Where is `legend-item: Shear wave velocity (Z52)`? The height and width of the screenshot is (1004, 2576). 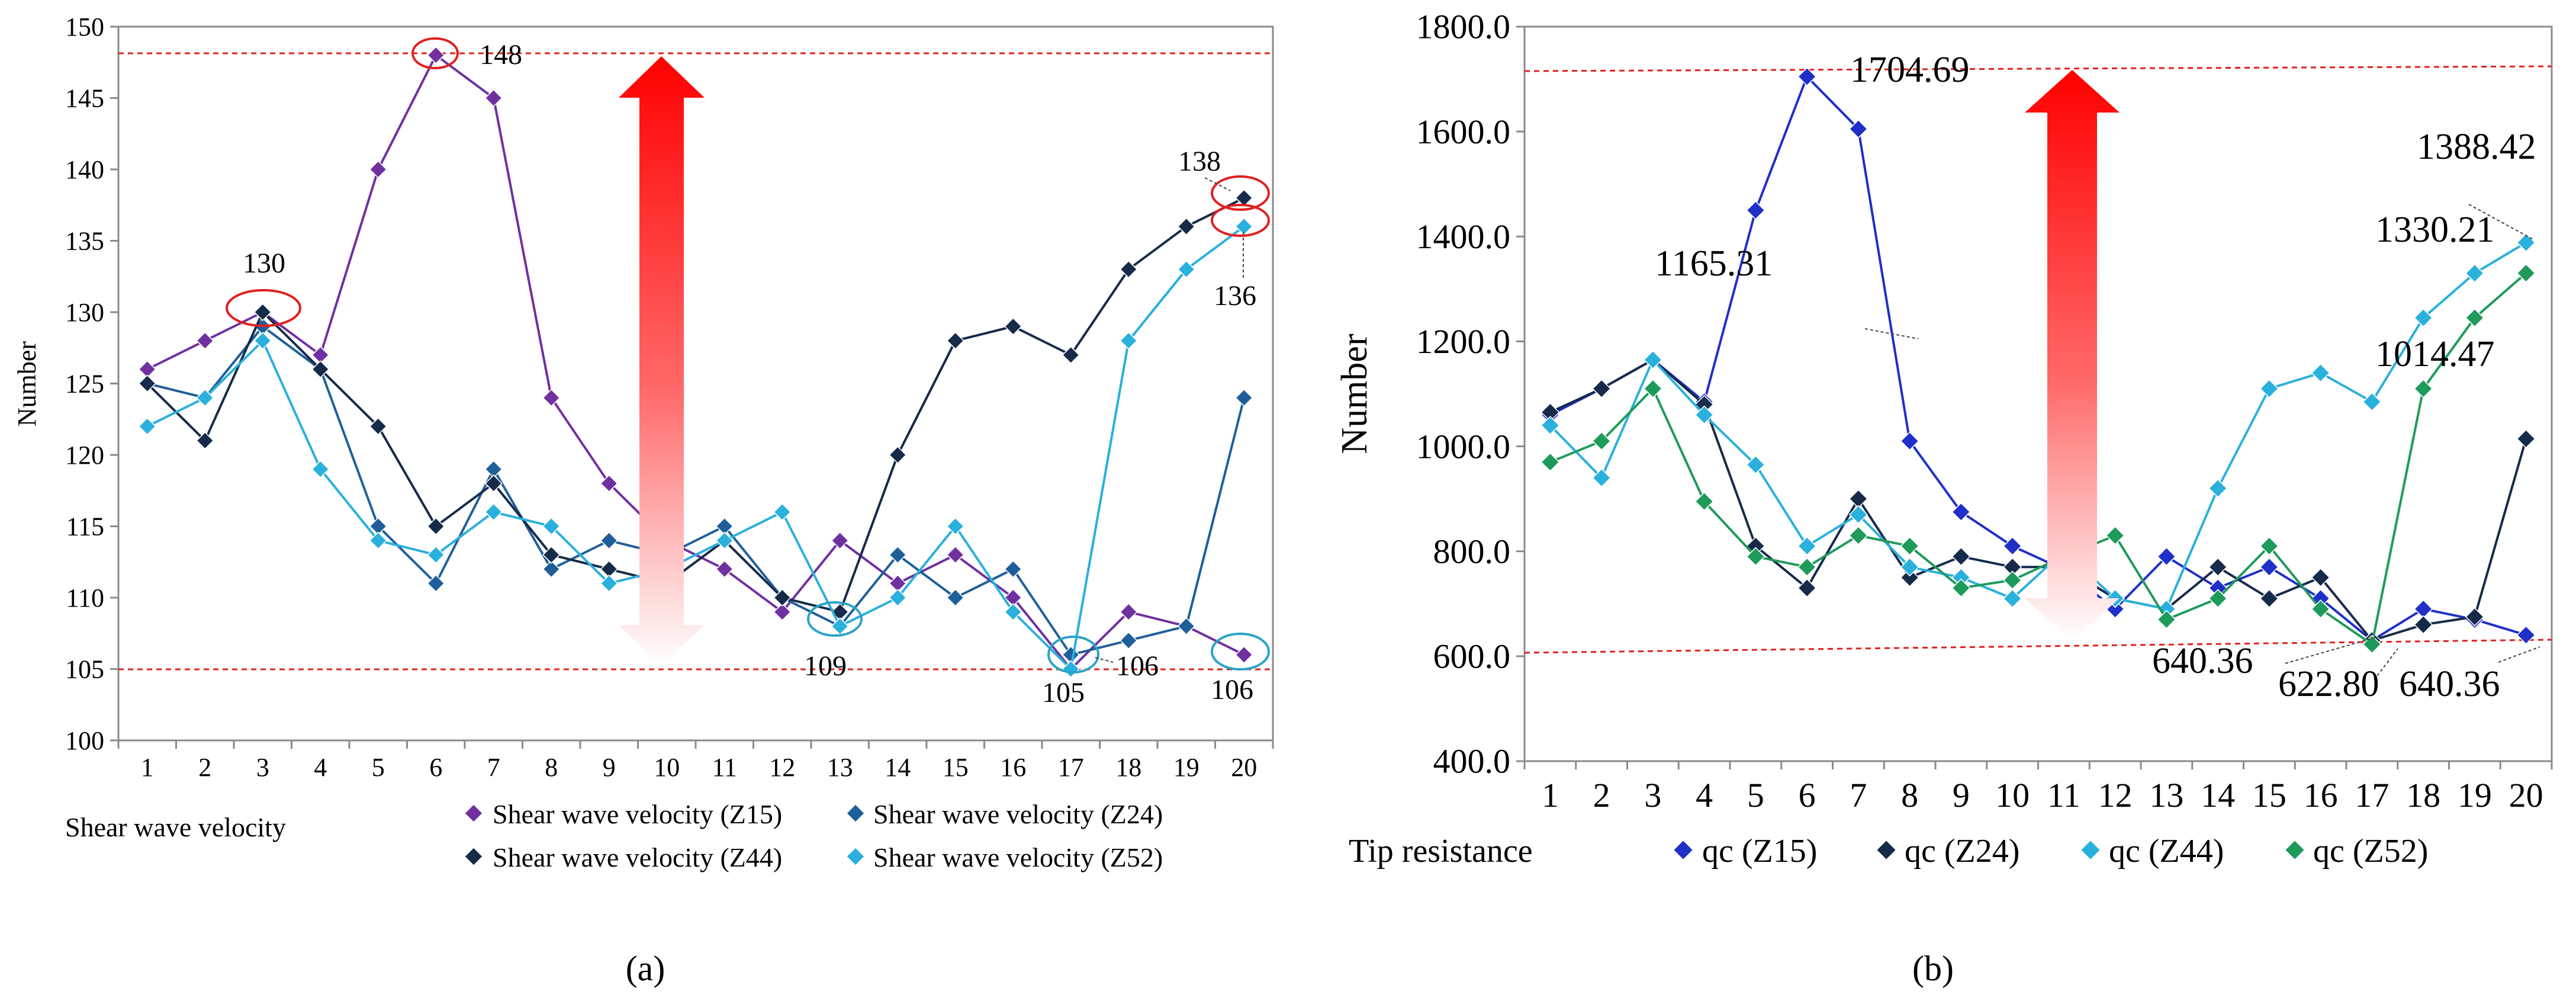 legend-item: Shear wave velocity (Z52) is located at coordinates (1005, 857).